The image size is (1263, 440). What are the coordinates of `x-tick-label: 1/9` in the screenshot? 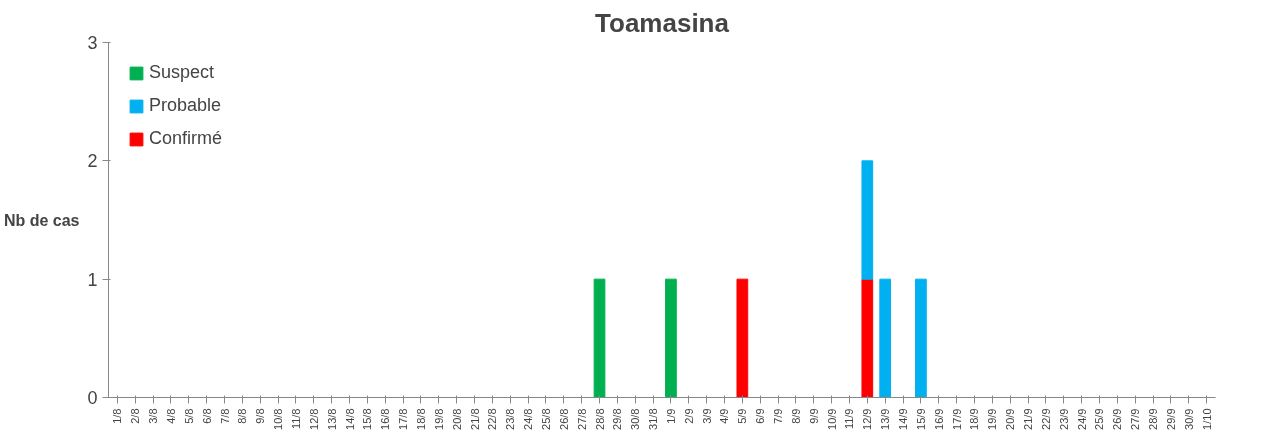 It's located at (670, 416).